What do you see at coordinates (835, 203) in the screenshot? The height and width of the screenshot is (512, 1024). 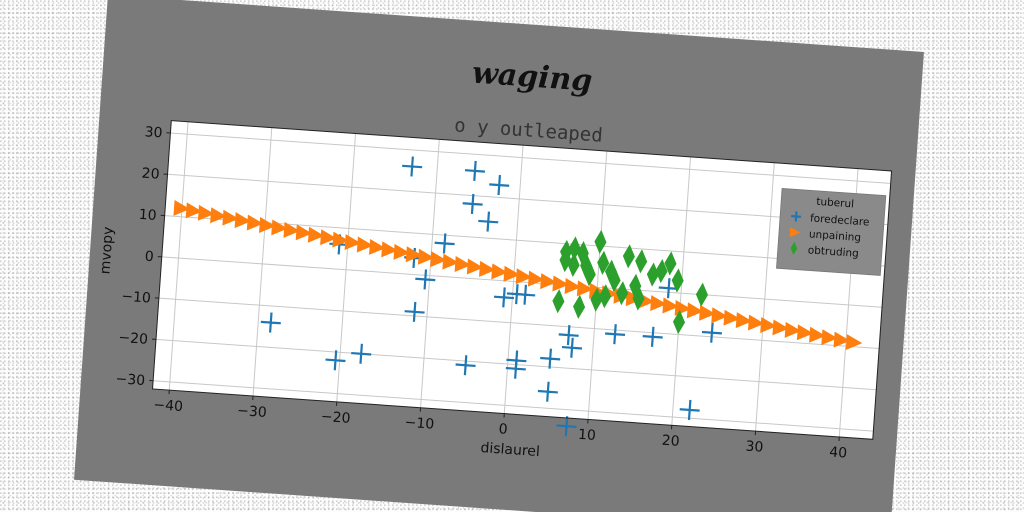 I see `legend-title: tuberul` at bounding box center [835, 203].